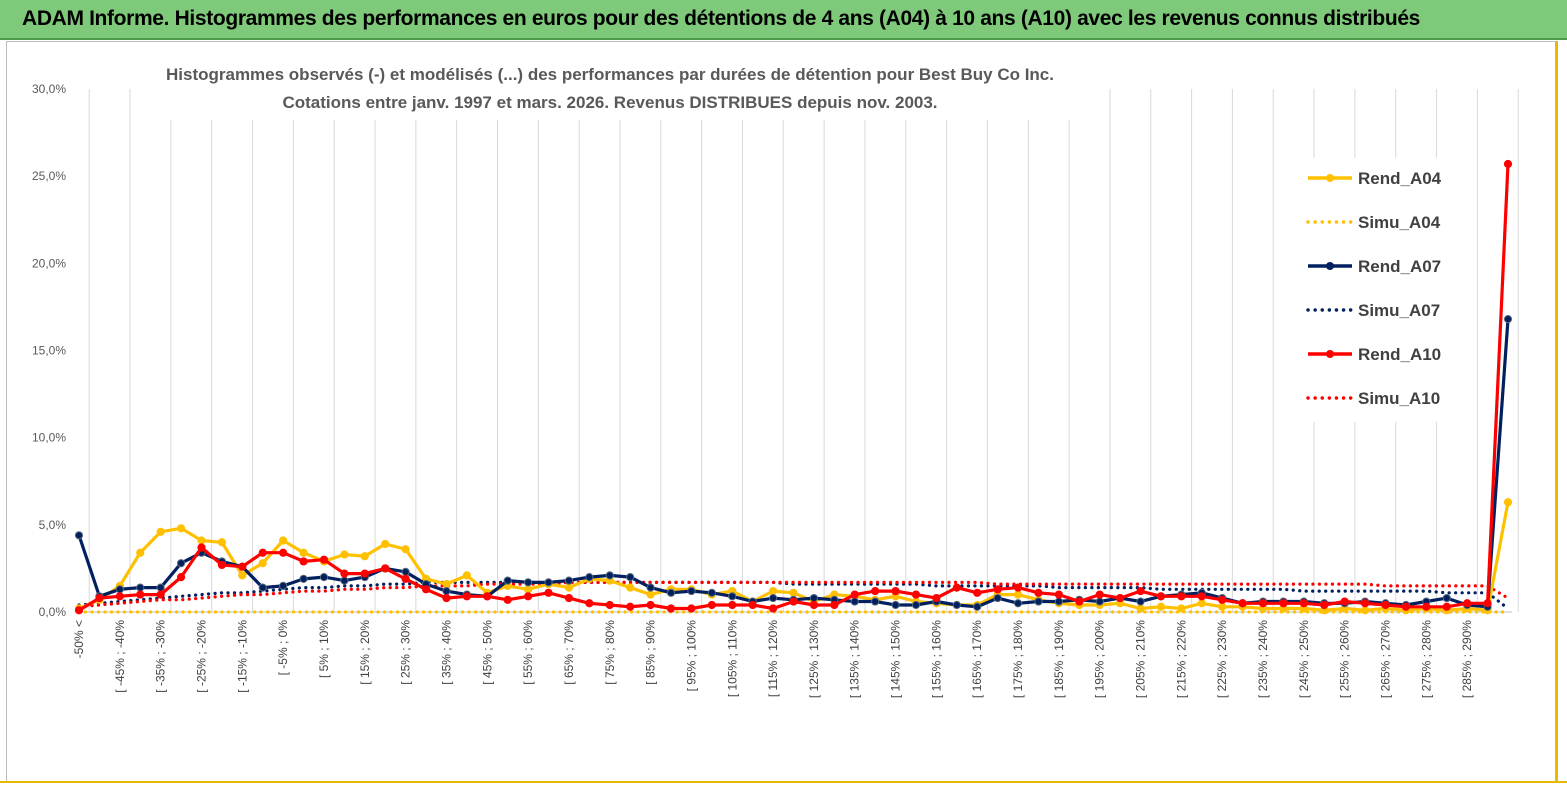 The image size is (1567, 789). Describe the element at coordinates (610, 89) in the screenshot. I see `title-background` at that location.